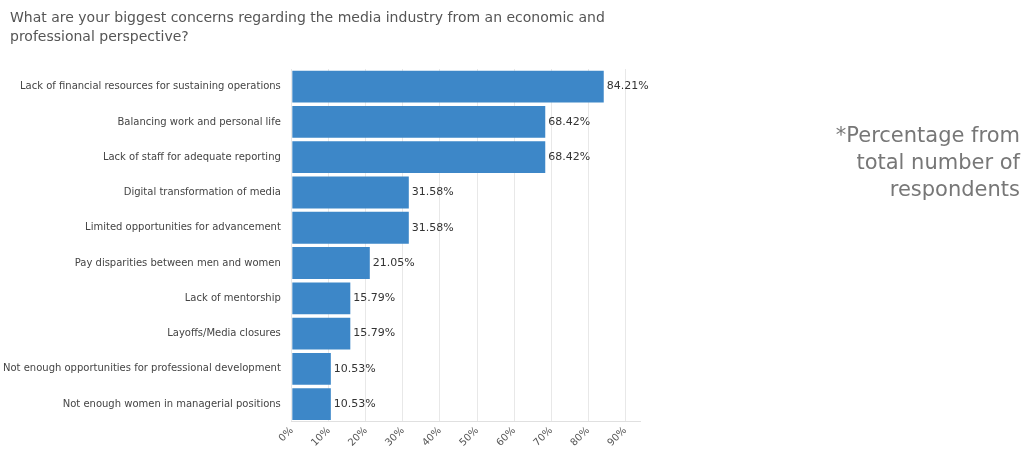  Describe the element at coordinates (927, 162) in the screenshot. I see `text: *Percentage from total number of respondents` at that location.